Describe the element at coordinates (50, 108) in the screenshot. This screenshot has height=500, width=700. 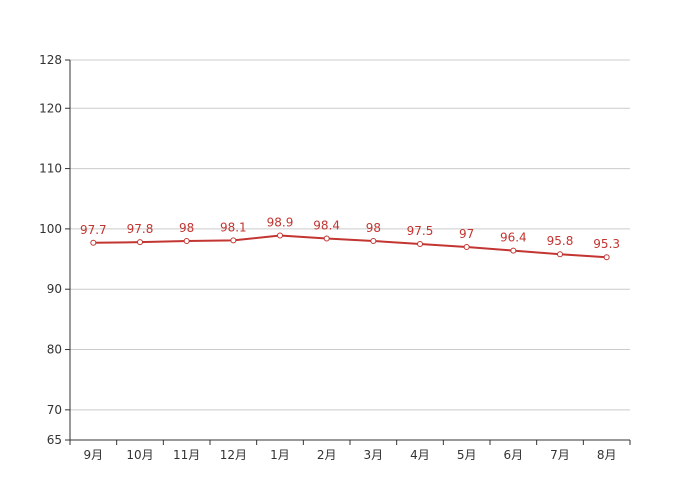
I see `y-tick-label: 120` at that location.